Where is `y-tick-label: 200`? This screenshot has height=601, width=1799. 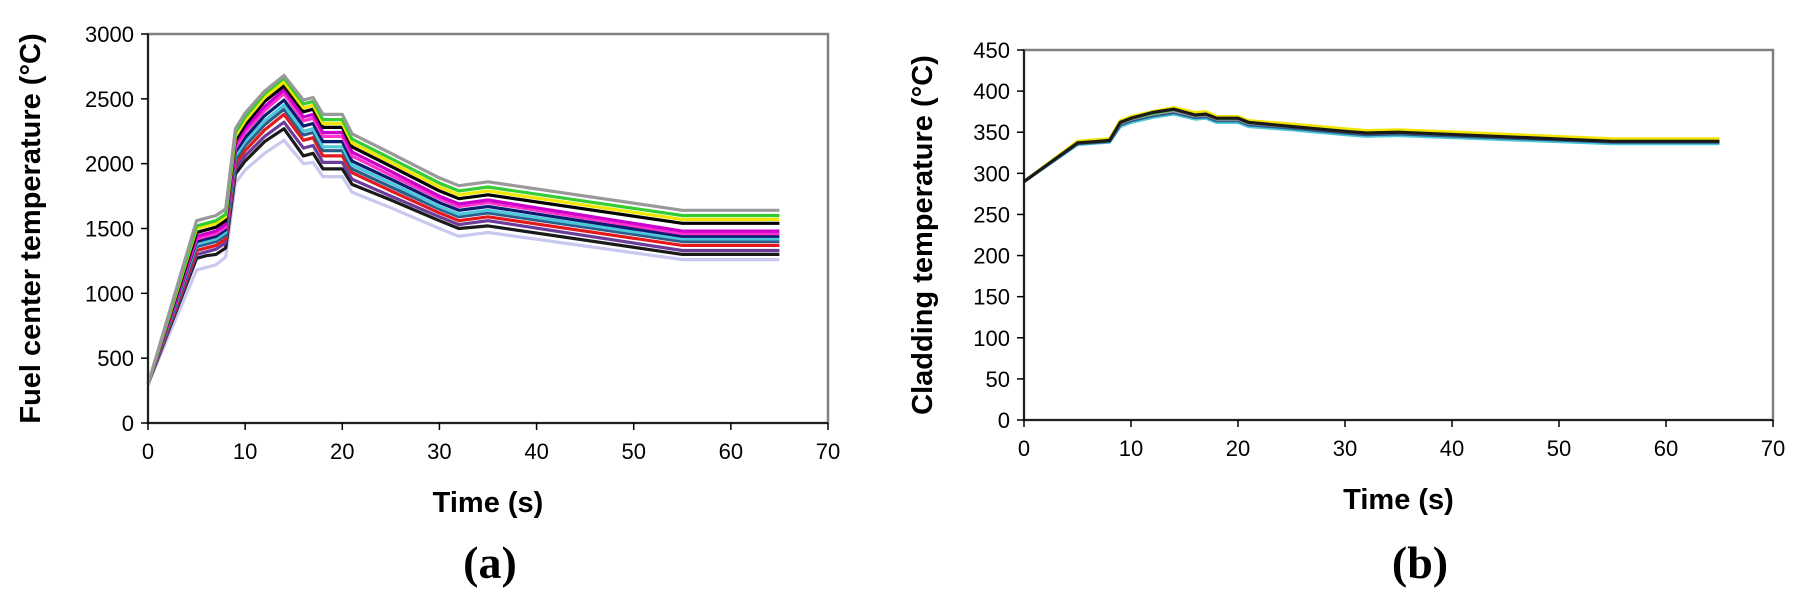 y-tick-label: 200 is located at coordinates (991, 256).